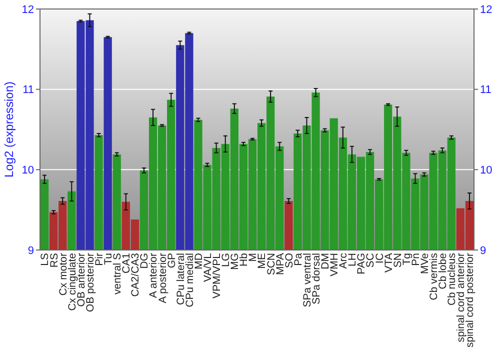  Describe the element at coordinates (486, 90) in the screenshot. I see `y2-tick-label: 11` at that location.